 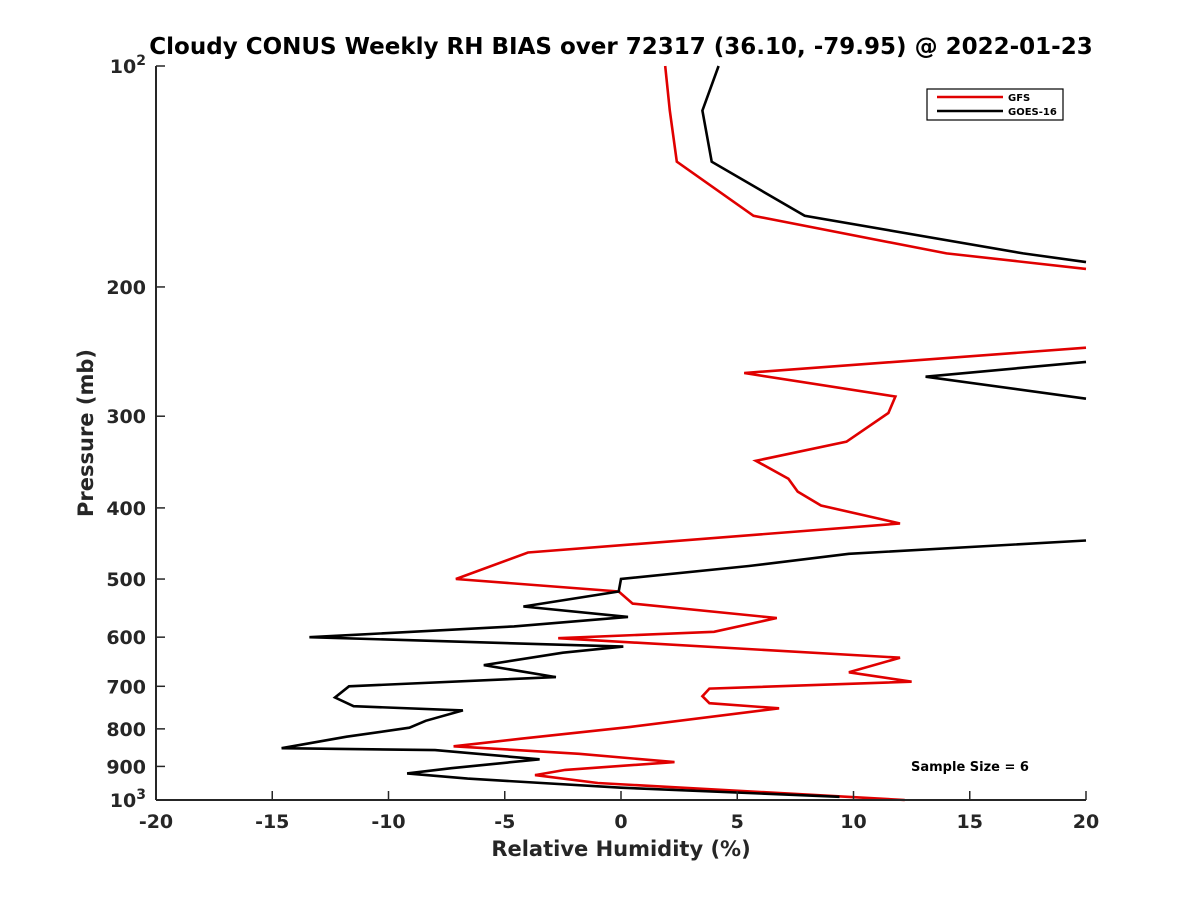 I want to click on x-tick-label: -10, so click(x=388, y=822).